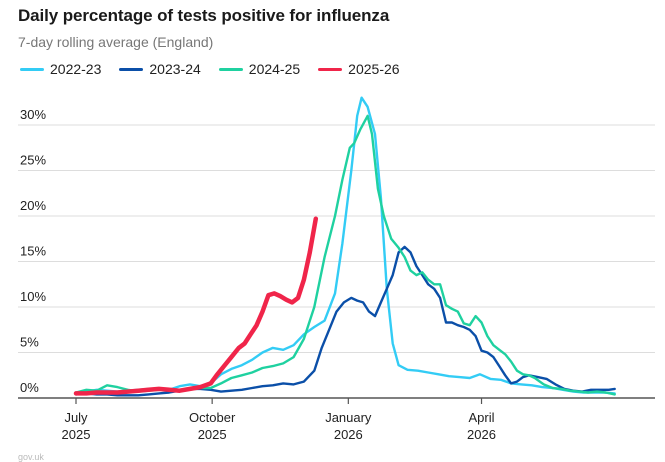  Describe the element at coordinates (76, 417) in the screenshot. I see `x-tick-label: July` at that location.